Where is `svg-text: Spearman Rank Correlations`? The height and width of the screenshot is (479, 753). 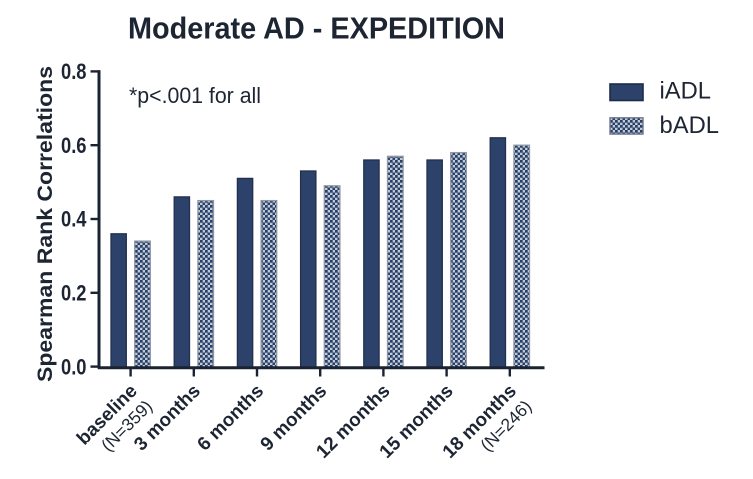
svg-text: Spearman Rank Correlations is located at coordinates (45, 224).